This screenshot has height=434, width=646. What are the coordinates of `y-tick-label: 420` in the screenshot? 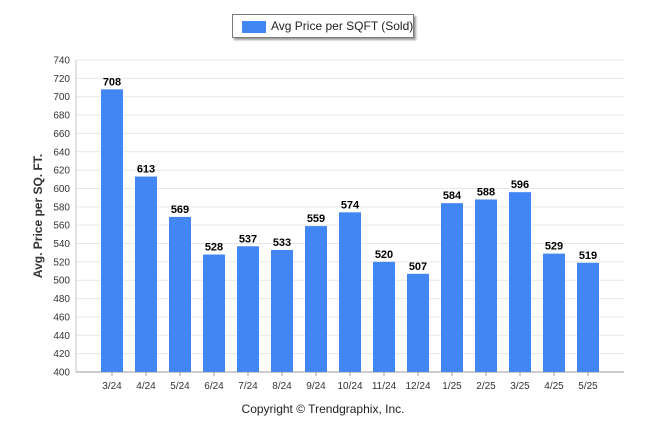 It's located at (61, 354).